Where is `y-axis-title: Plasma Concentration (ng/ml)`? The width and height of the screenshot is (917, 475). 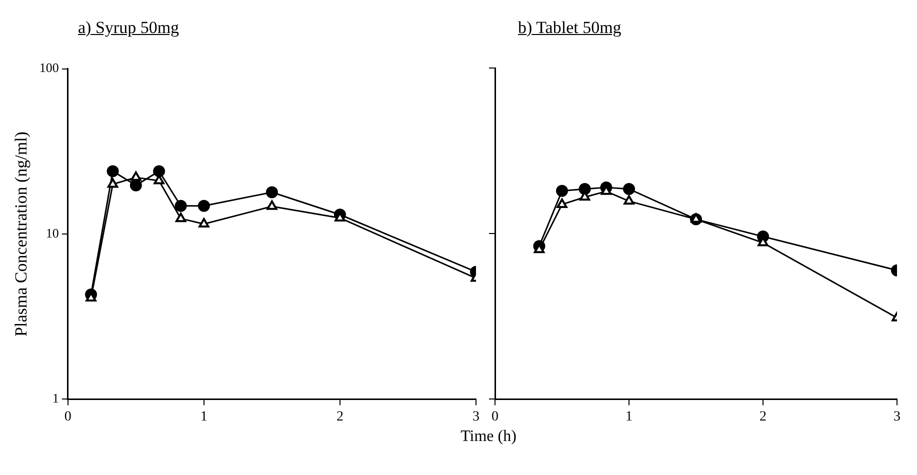 y-axis-title: Plasma Concentration (ng/ml) is located at coordinates (21, 234).